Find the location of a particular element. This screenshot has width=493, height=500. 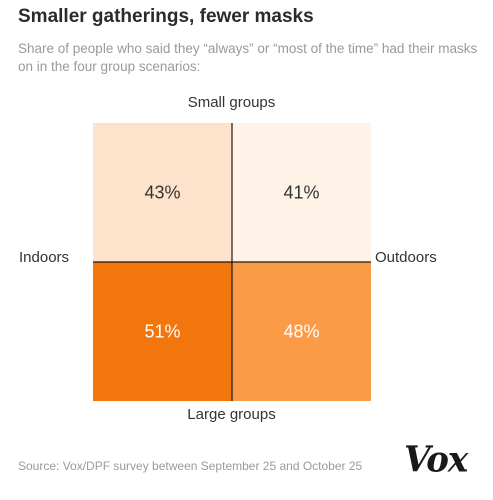

cell-large-groups-indoors is located at coordinates (162, 331).